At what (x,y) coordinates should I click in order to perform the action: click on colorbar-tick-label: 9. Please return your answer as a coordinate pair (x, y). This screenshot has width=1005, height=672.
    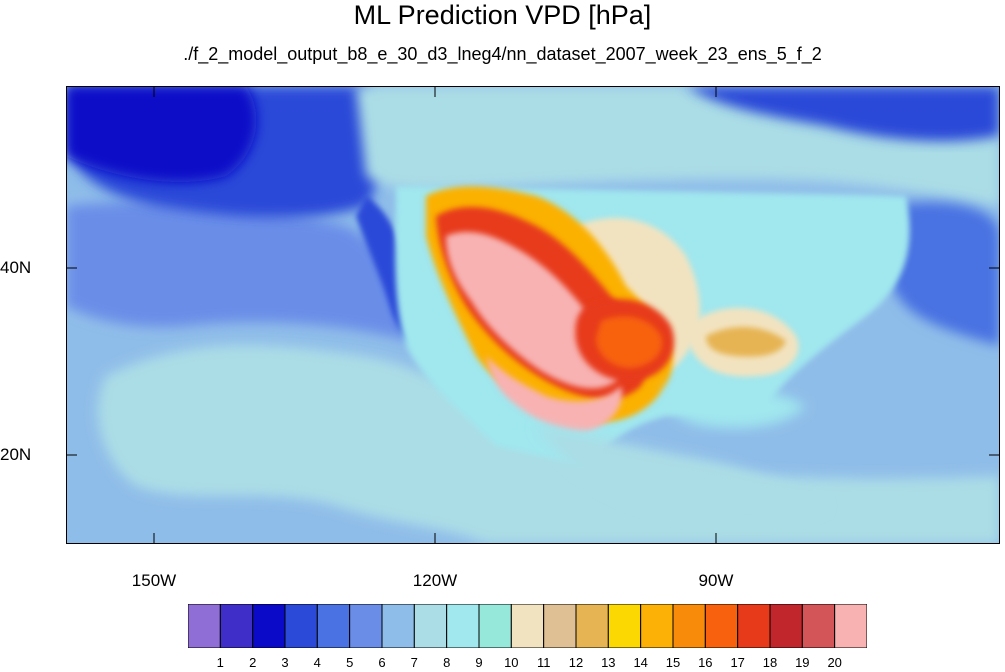
    Looking at the image, I should click on (479, 662).